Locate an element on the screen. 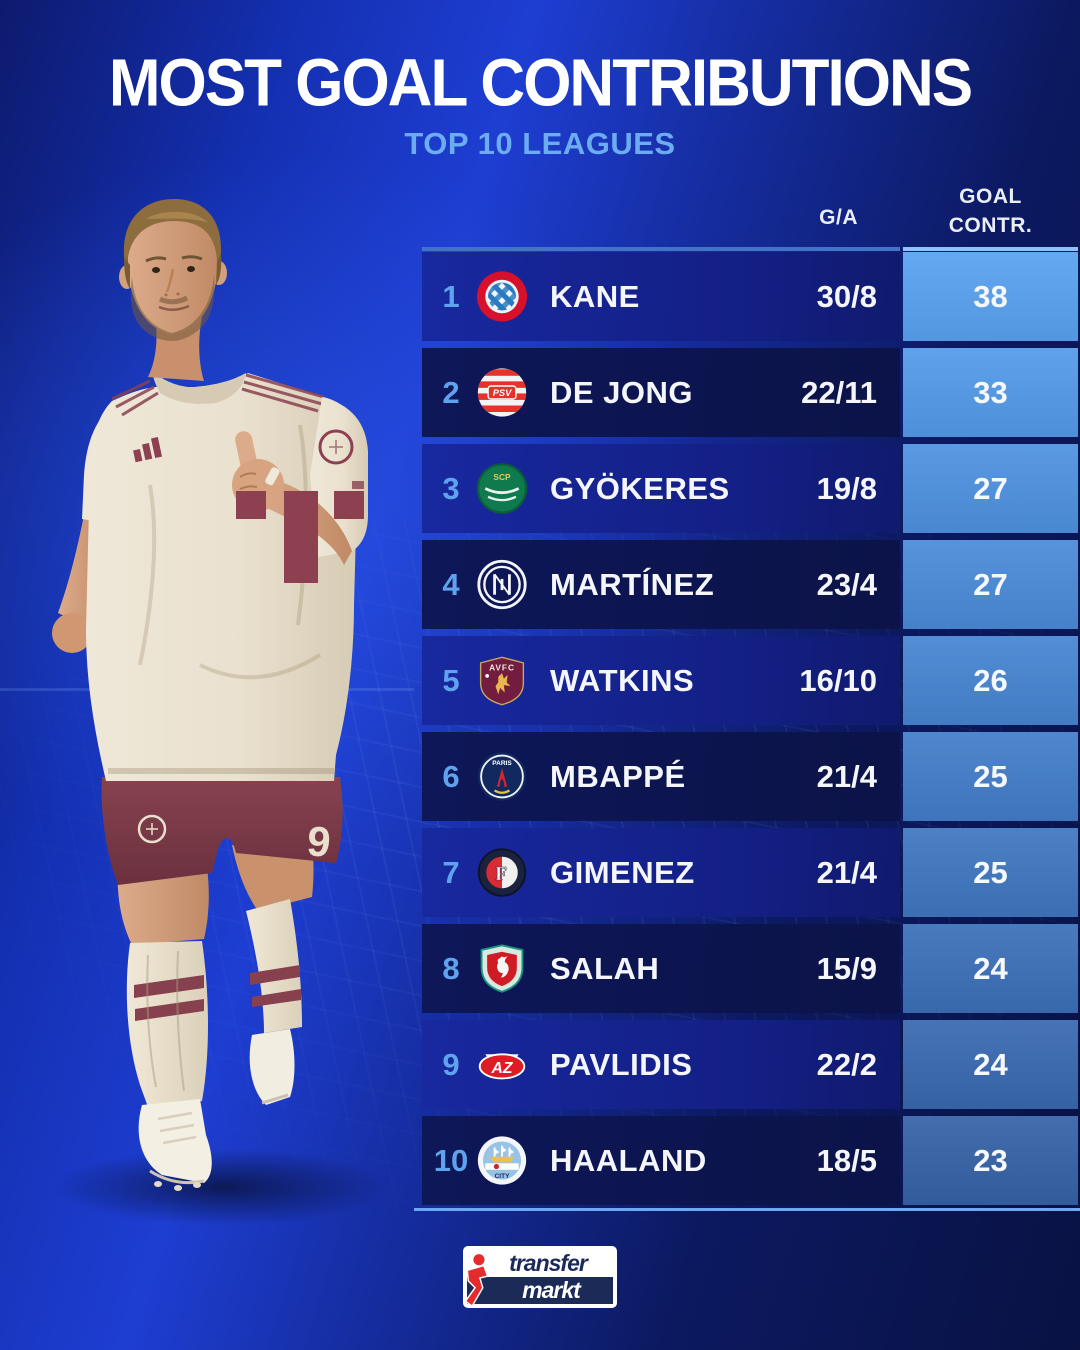 The width and height of the screenshot is (1080, 1350). aston-villa-badge: AVFC is located at coordinates (502, 680).